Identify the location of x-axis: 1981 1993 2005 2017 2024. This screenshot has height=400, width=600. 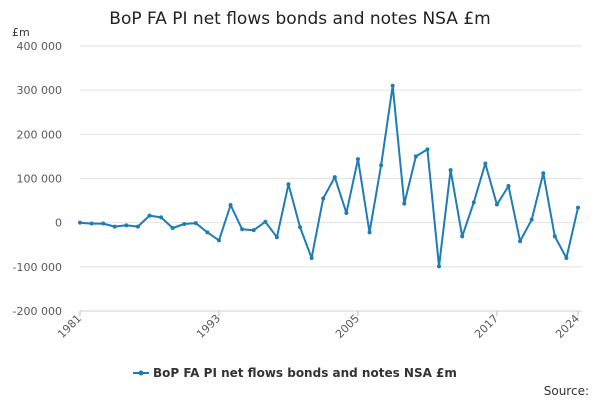
(318, 325).